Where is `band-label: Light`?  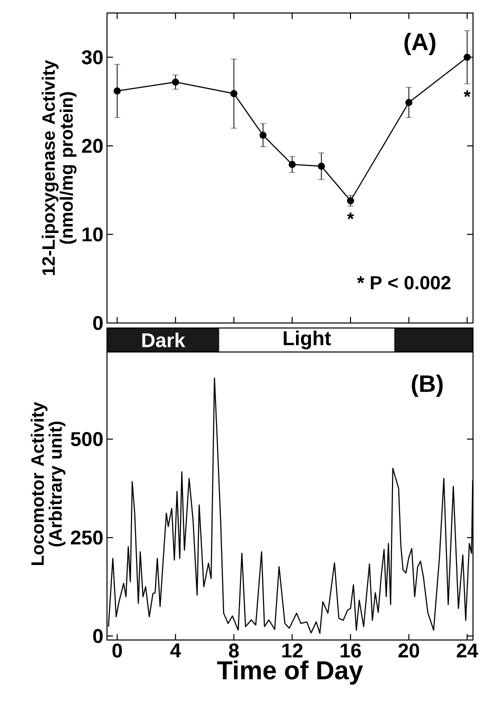
band-label: Light is located at coordinates (307, 340).